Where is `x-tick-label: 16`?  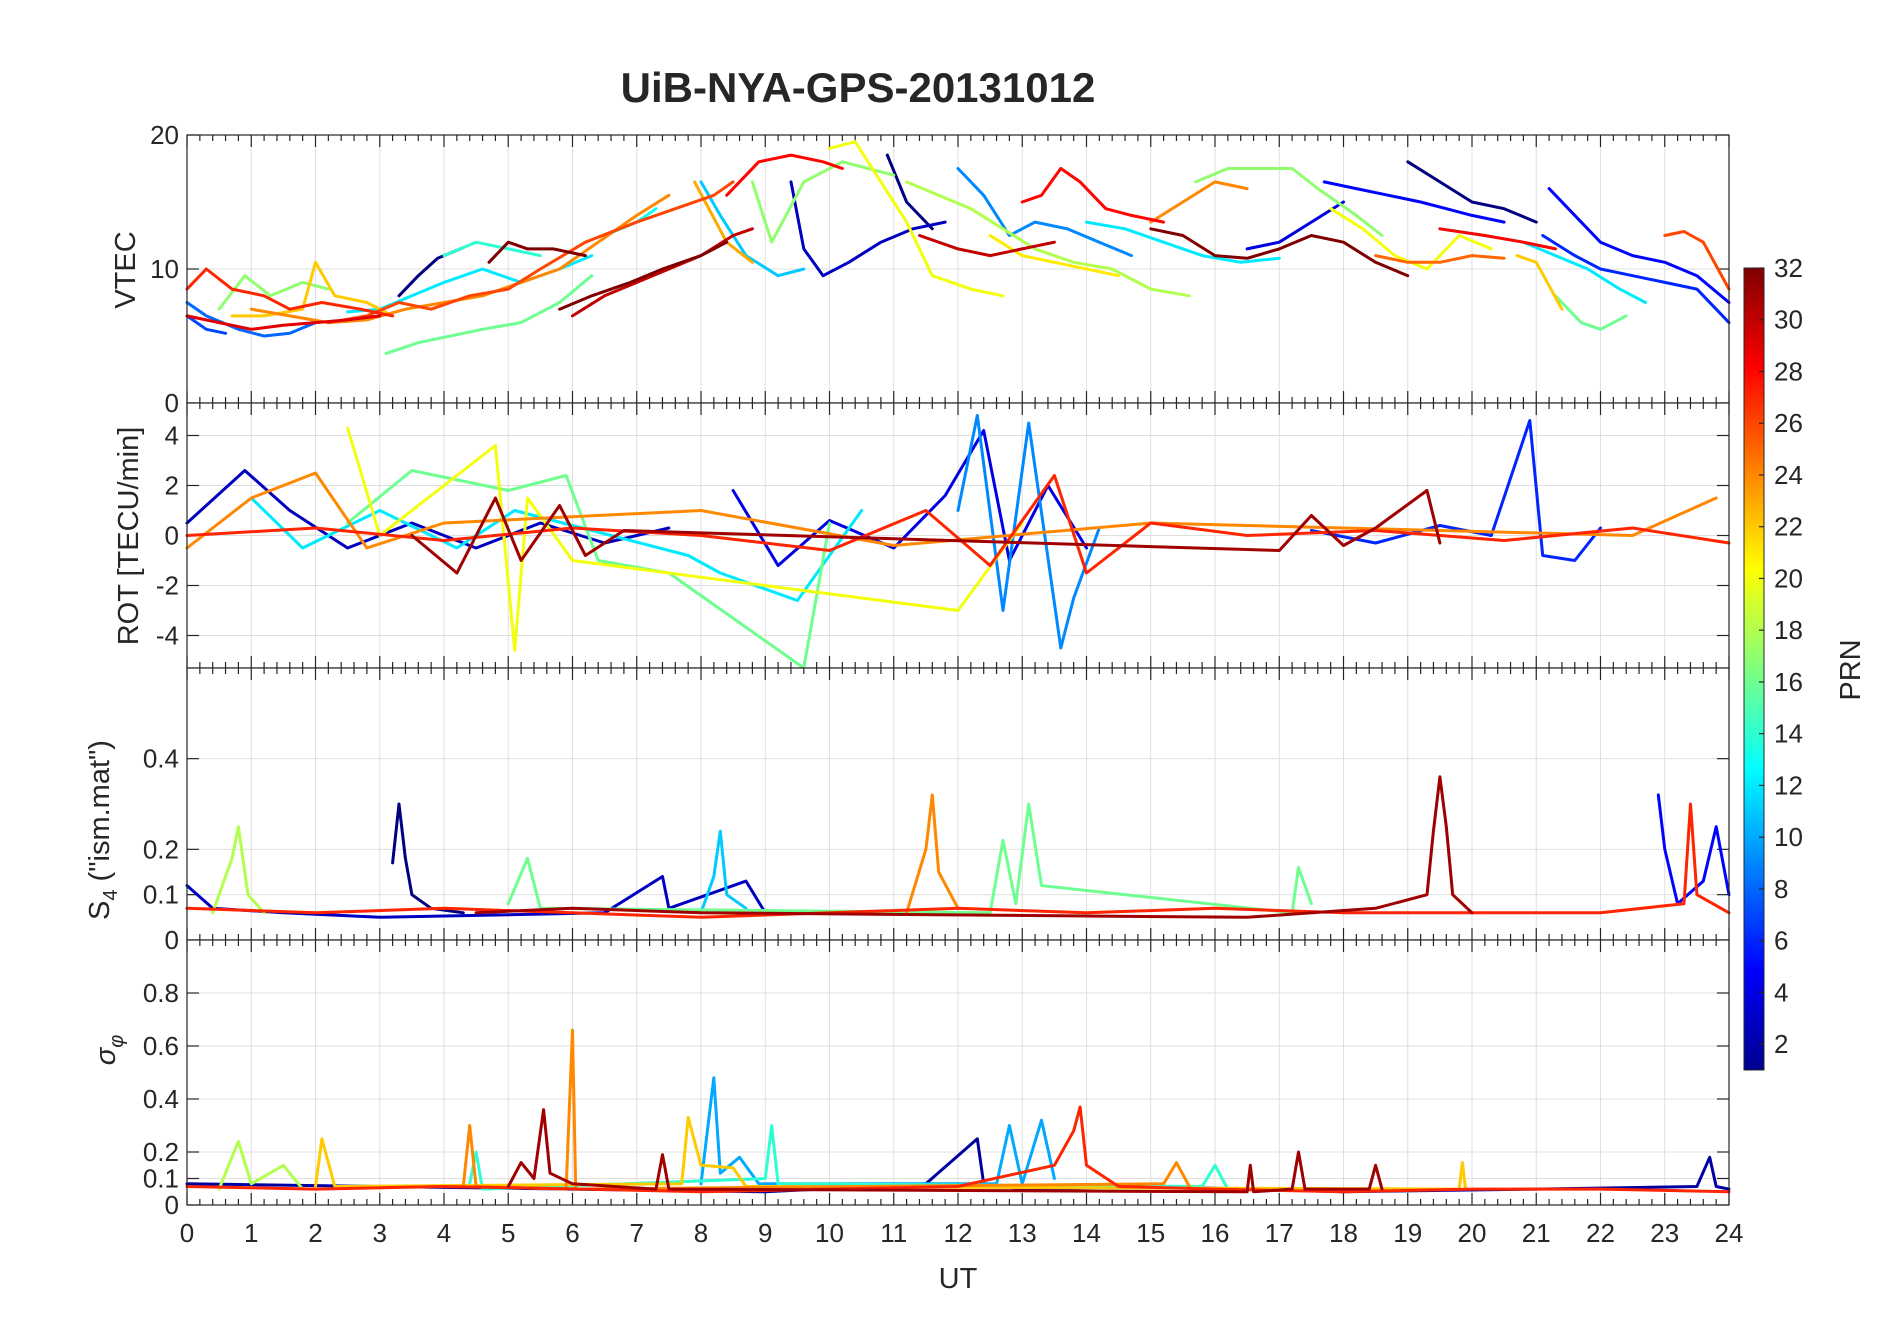
x-tick-label: 16 is located at coordinates (1215, 1233).